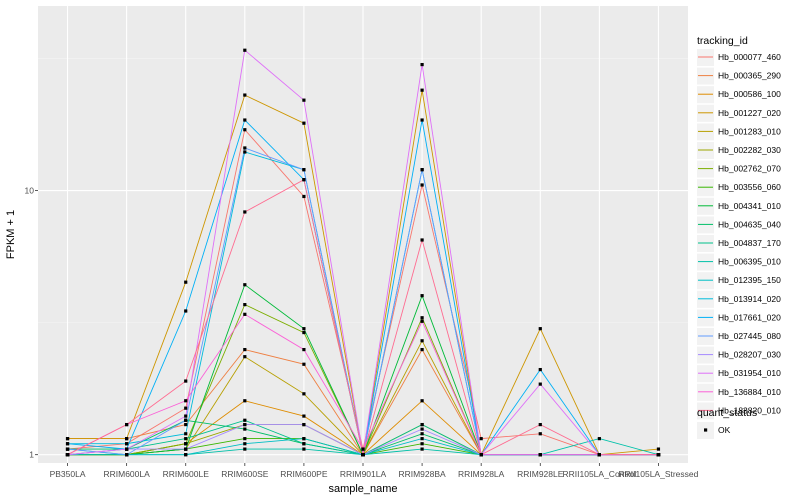  Describe the element at coordinates (362, 489) in the screenshot. I see `x-axis-title: sample_name` at that location.